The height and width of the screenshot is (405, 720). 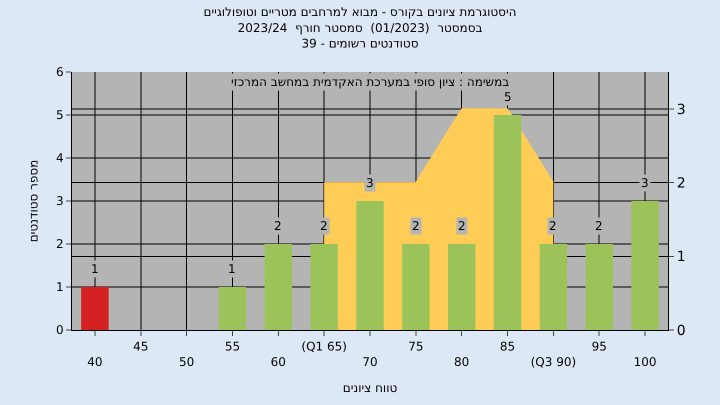 What do you see at coordinates (599, 346) in the screenshot?
I see `x-tick-label: 95` at bounding box center [599, 346].